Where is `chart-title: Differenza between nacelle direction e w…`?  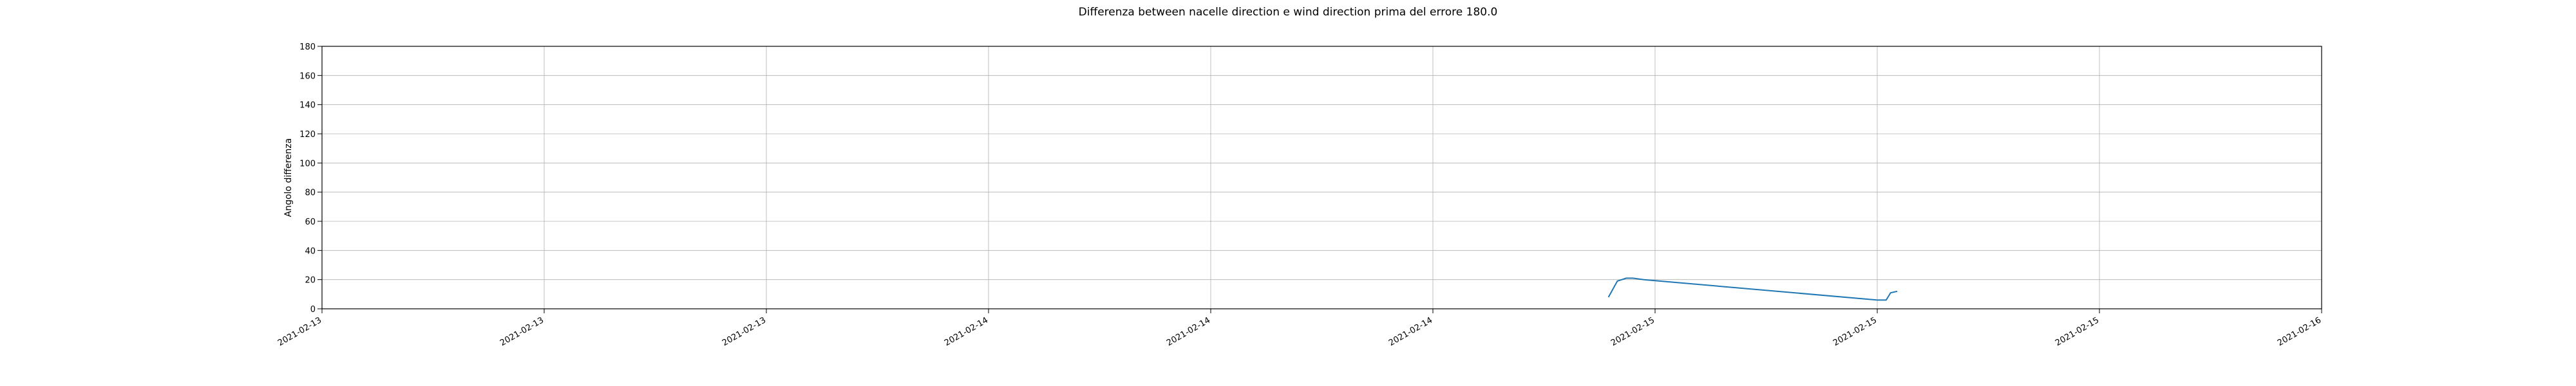
chart-title: Differenza between nacelle direction e w… is located at coordinates (1288, 12).